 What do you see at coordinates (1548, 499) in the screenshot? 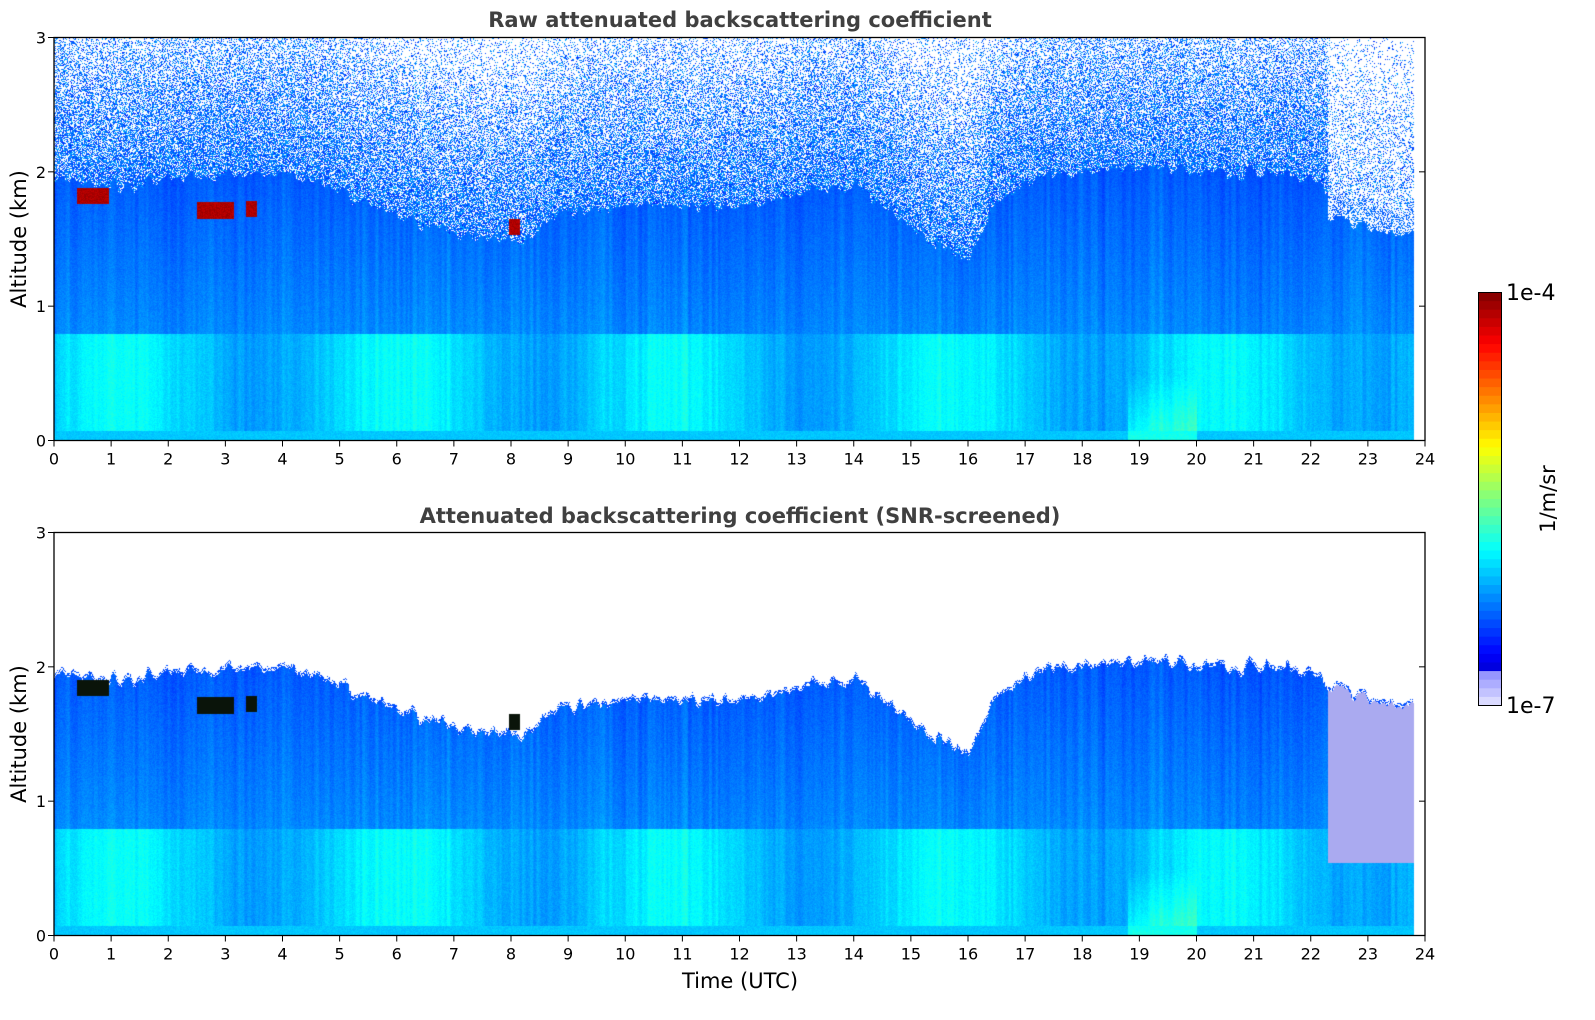
I see `colorbar-unit-label: 1/m/sr` at bounding box center [1548, 499].